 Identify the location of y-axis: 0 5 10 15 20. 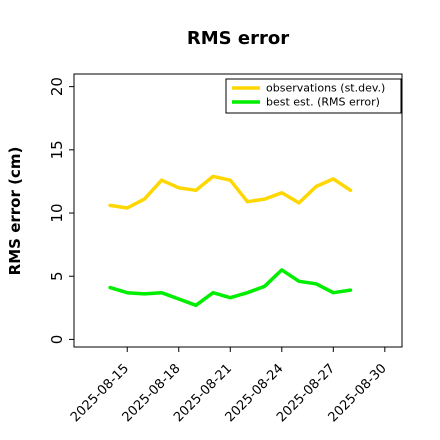
(61, 210).